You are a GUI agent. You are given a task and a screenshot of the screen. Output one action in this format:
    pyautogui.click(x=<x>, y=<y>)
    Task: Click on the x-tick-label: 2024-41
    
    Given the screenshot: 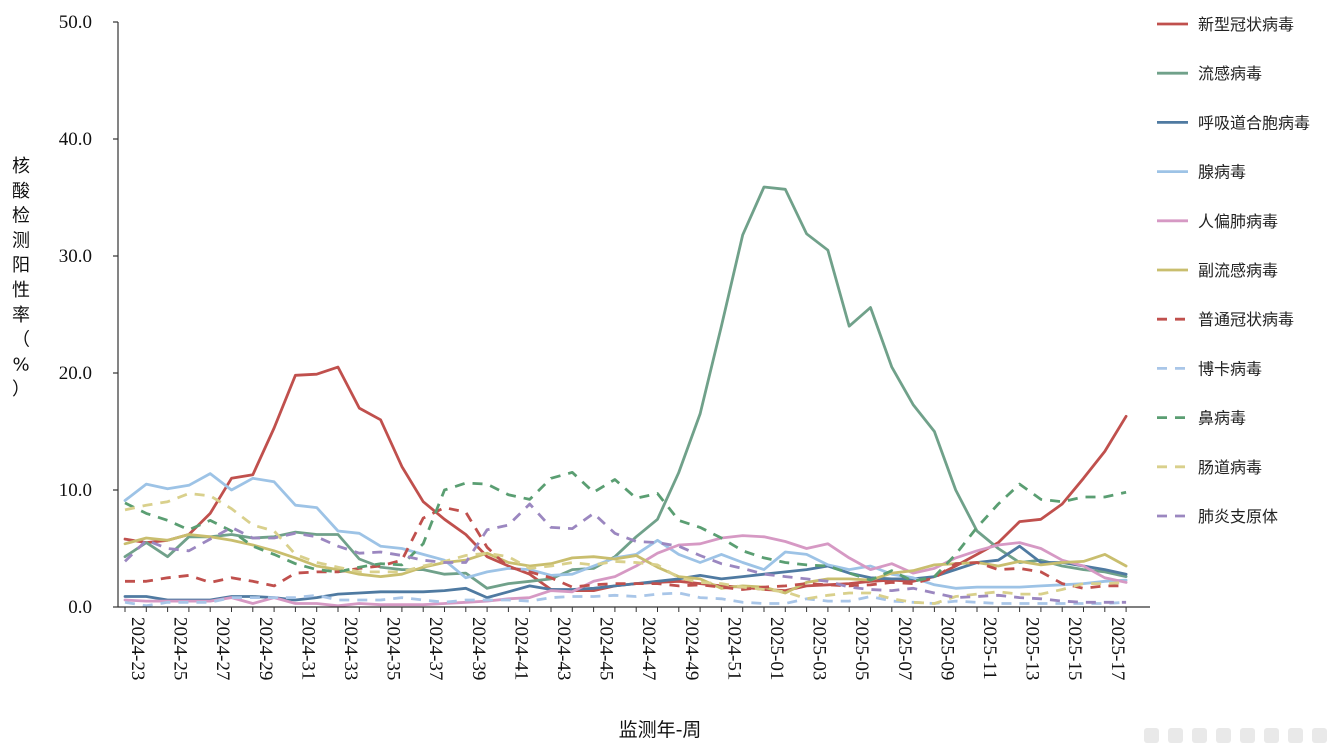 What is the action you would take?
    pyautogui.click(x=520, y=648)
    